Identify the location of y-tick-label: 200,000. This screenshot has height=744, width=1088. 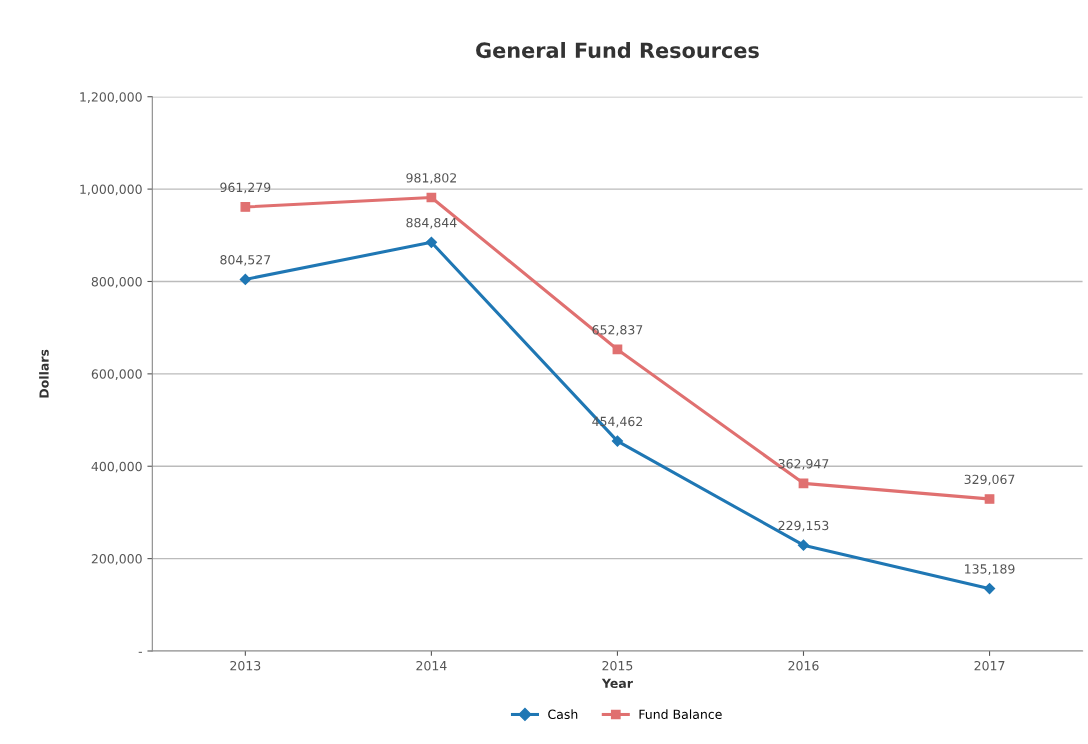
(116, 559).